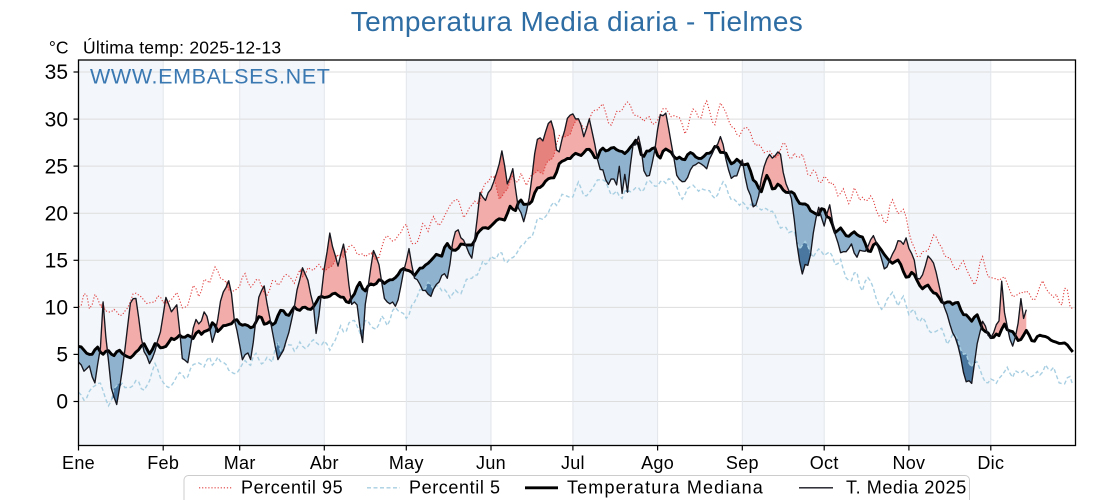 This screenshot has height=500, width=1120. What do you see at coordinates (577, 21) in the screenshot?
I see `svg-text:Temperatura Media diaria - Tie: Temperatura Media diaria - Tielmes` at bounding box center [577, 21].